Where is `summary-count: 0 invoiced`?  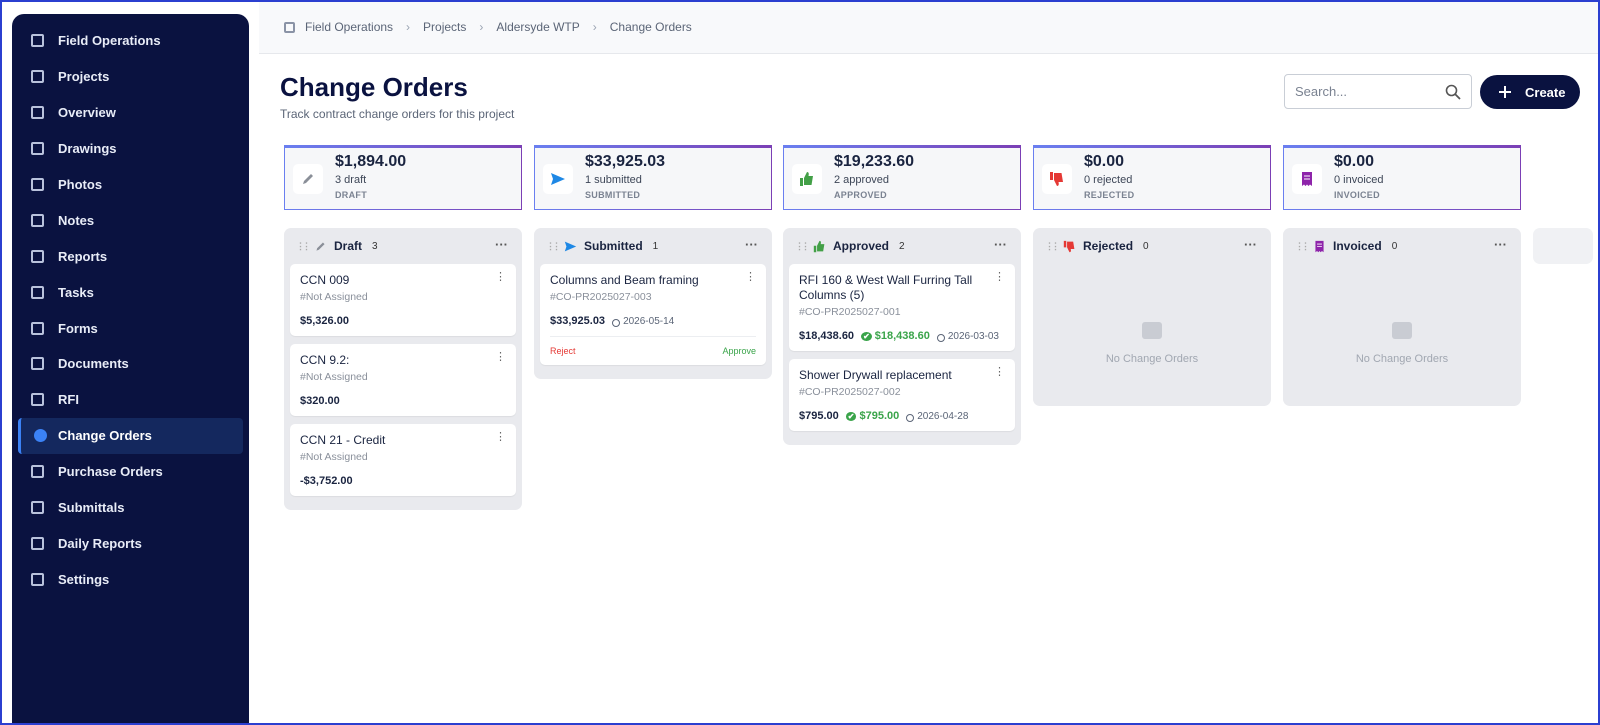 summary-count: 0 invoiced is located at coordinates (1359, 180).